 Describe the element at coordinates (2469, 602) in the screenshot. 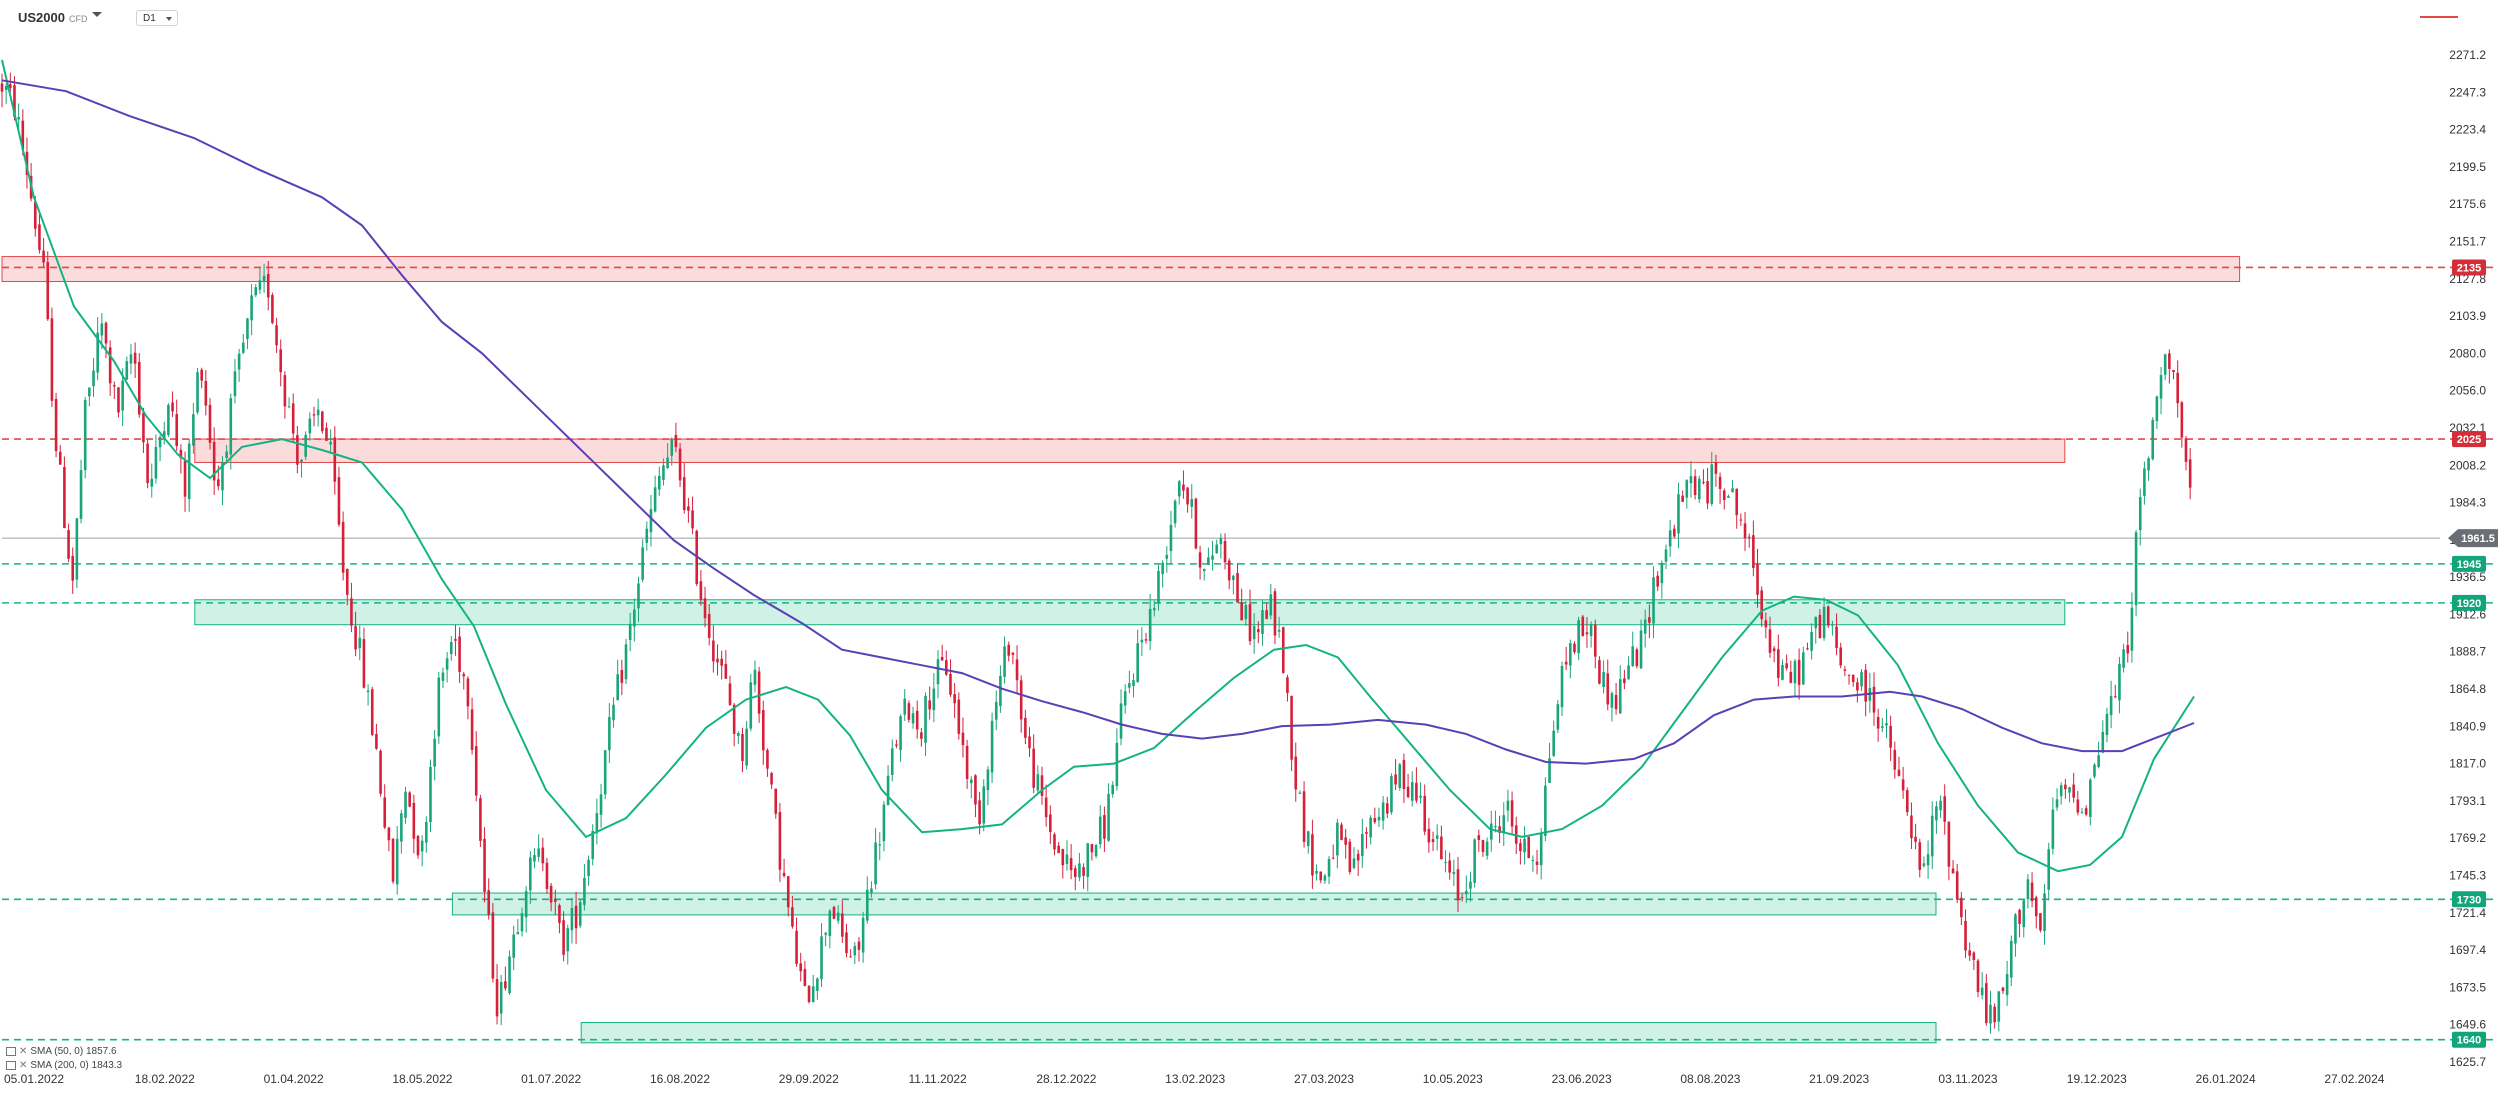

I see `level-label-1920: 1920` at that location.